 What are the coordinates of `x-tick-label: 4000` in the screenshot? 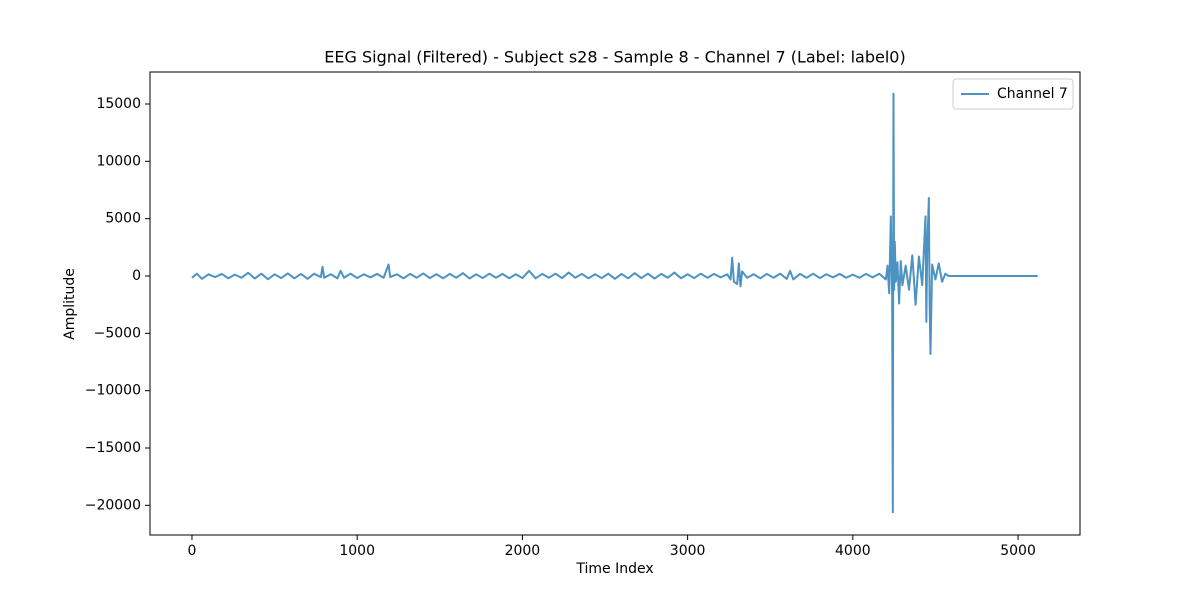 It's located at (853, 551).